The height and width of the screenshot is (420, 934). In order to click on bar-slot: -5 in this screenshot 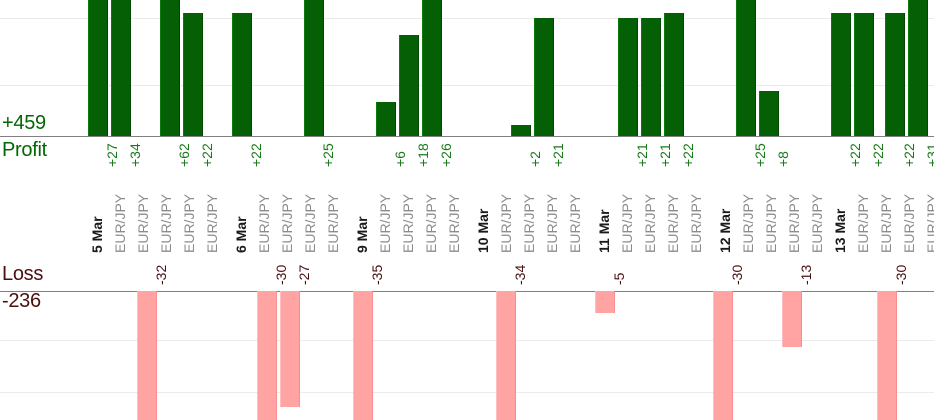, I will do `click(610, 210)`.